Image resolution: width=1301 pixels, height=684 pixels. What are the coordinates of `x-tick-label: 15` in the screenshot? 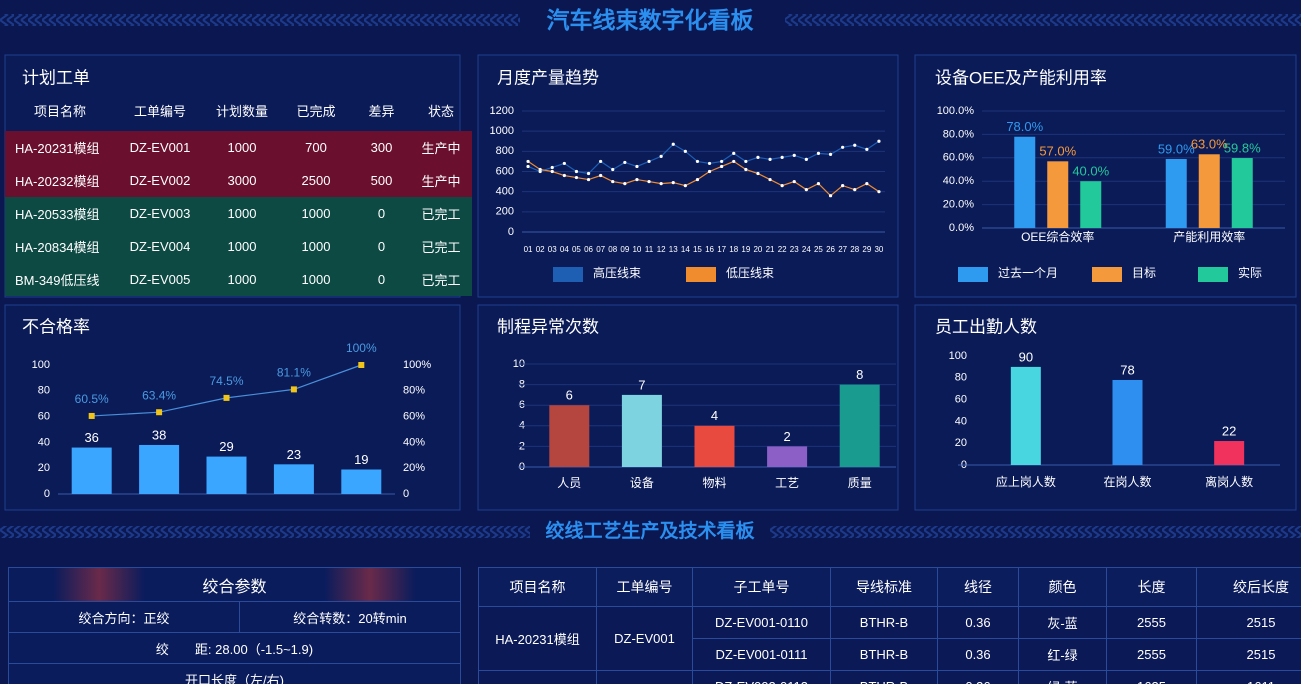 It's located at (697, 249).